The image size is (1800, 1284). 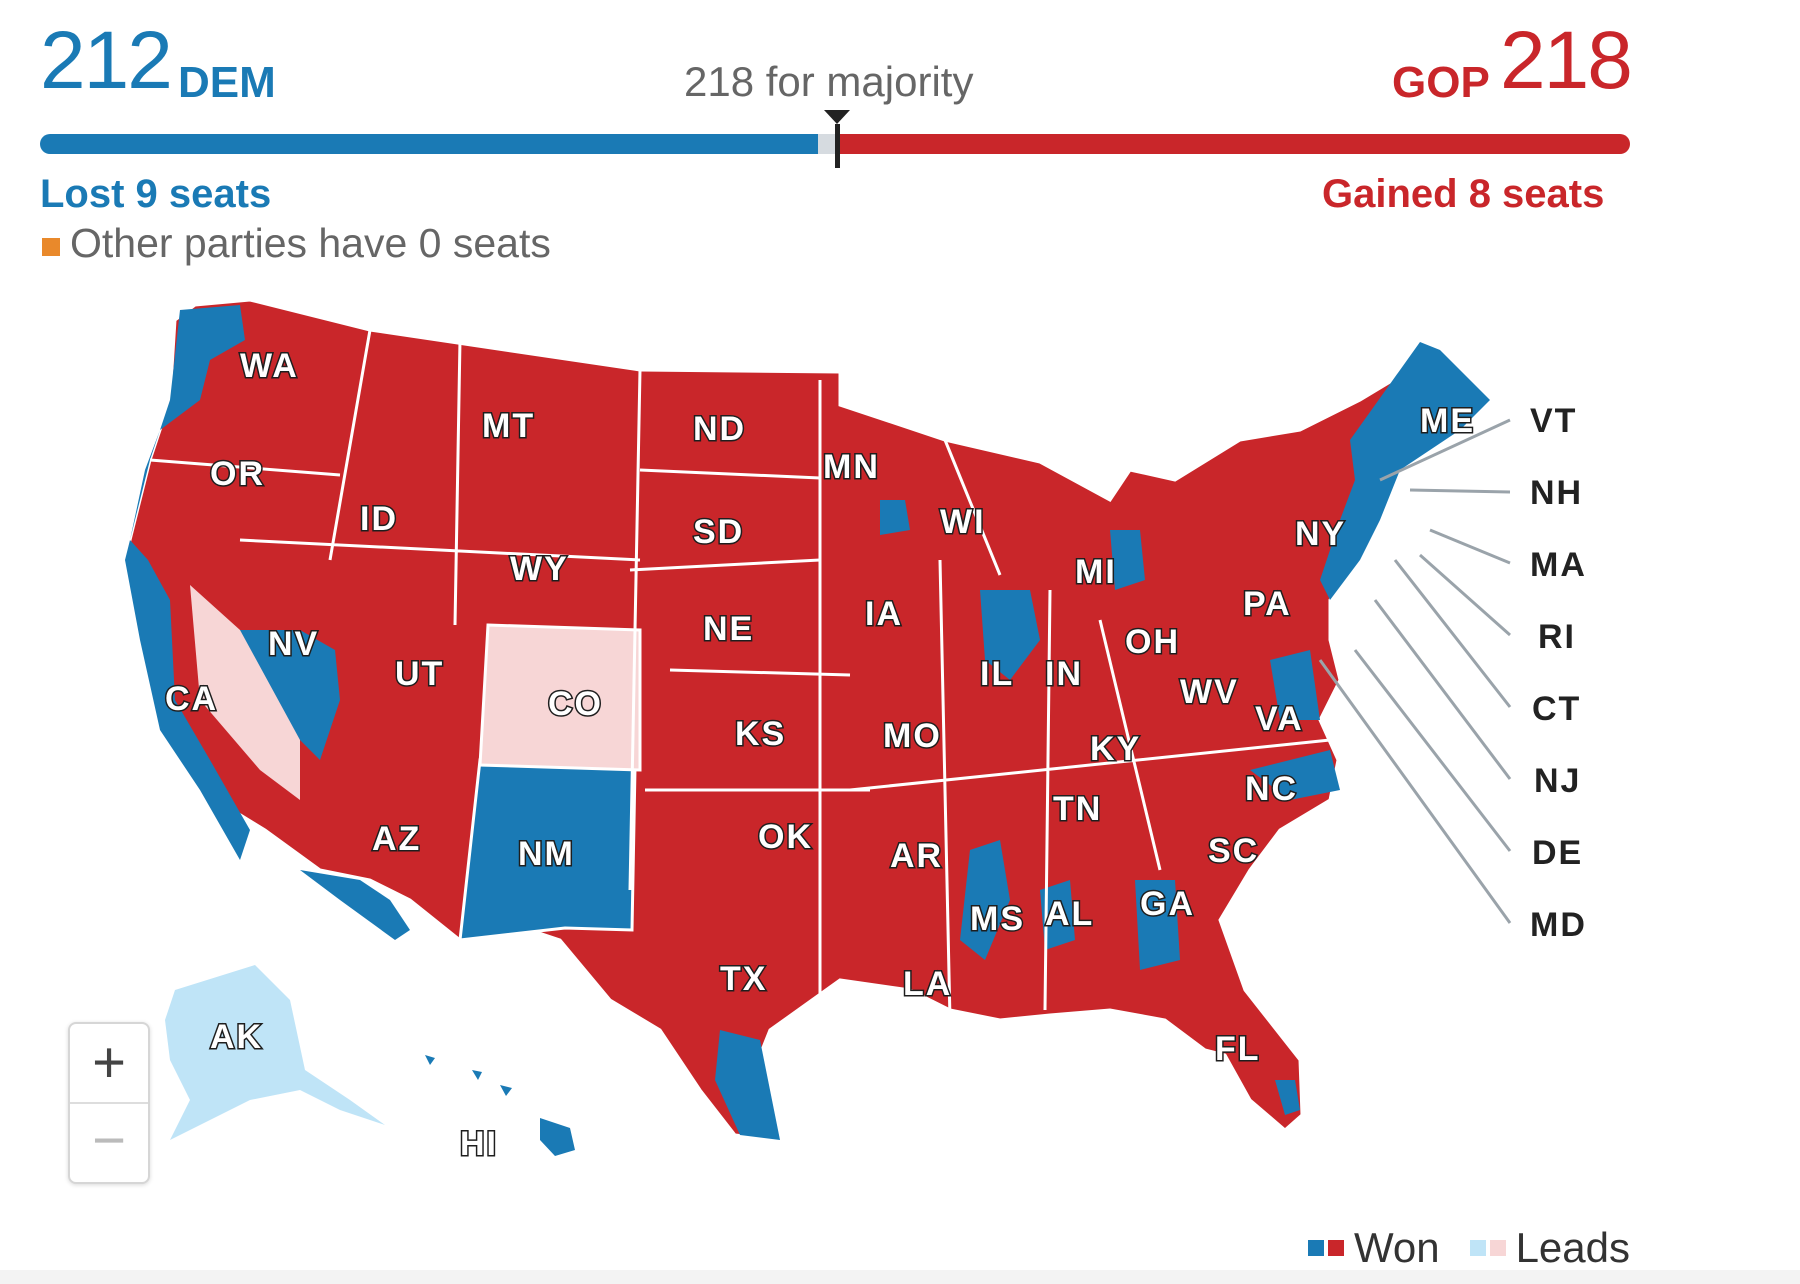 What do you see at coordinates (508, 426) in the screenshot?
I see `state-label-mt: MT` at bounding box center [508, 426].